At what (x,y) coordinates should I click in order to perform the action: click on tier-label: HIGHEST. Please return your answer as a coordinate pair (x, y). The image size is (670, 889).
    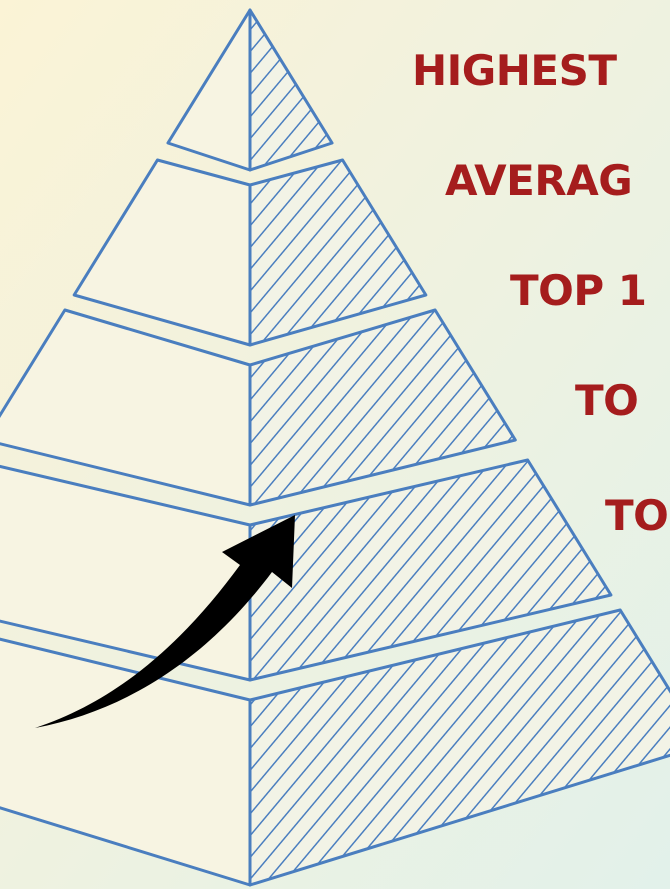
    Looking at the image, I should click on (514, 70).